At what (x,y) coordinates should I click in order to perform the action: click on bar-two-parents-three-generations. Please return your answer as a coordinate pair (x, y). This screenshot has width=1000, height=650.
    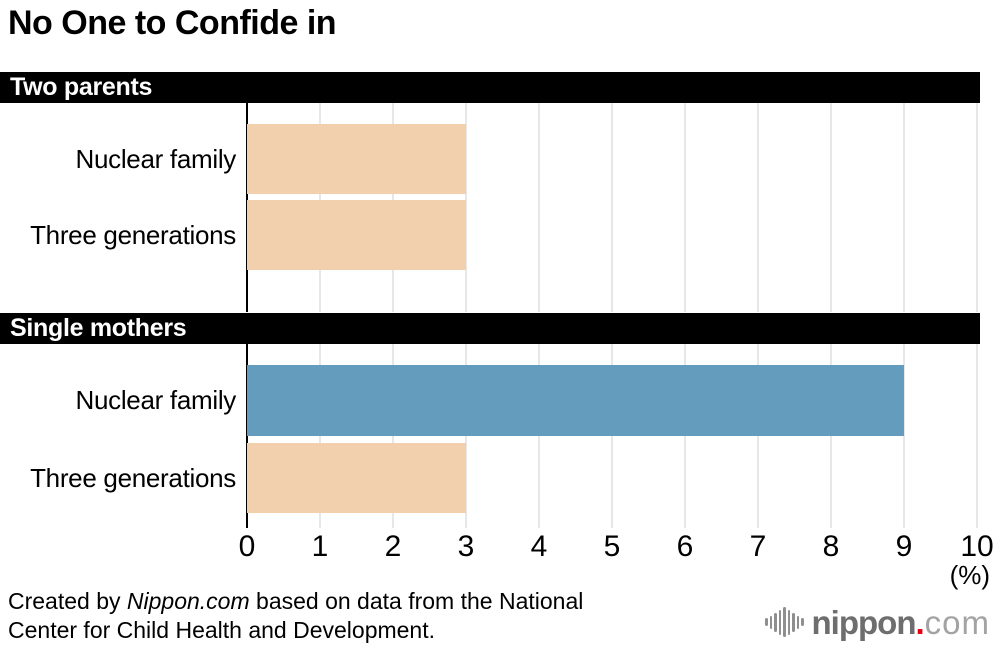
    Looking at the image, I should click on (356, 235).